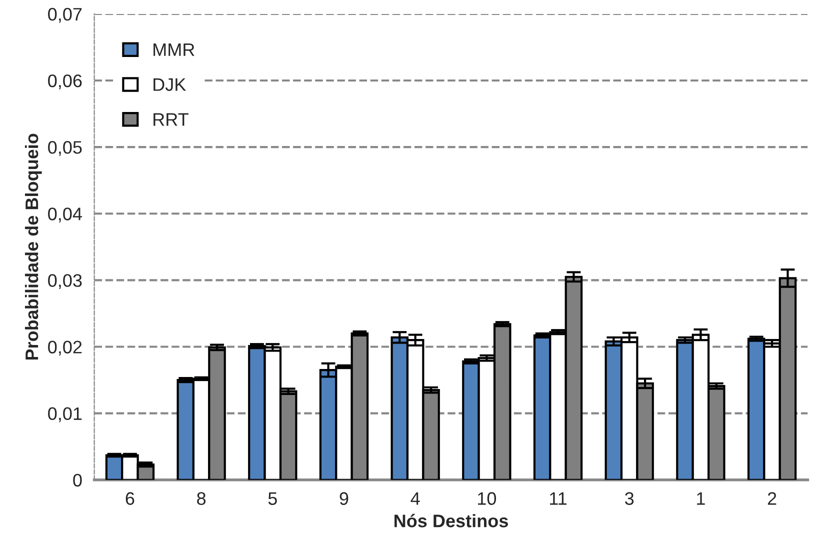 Image resolution: width=820 pixels, height=558 pixels. Describe the element at coordinates (272, 498) in the screenshot. I see `x-tick-label: 5` at that location.